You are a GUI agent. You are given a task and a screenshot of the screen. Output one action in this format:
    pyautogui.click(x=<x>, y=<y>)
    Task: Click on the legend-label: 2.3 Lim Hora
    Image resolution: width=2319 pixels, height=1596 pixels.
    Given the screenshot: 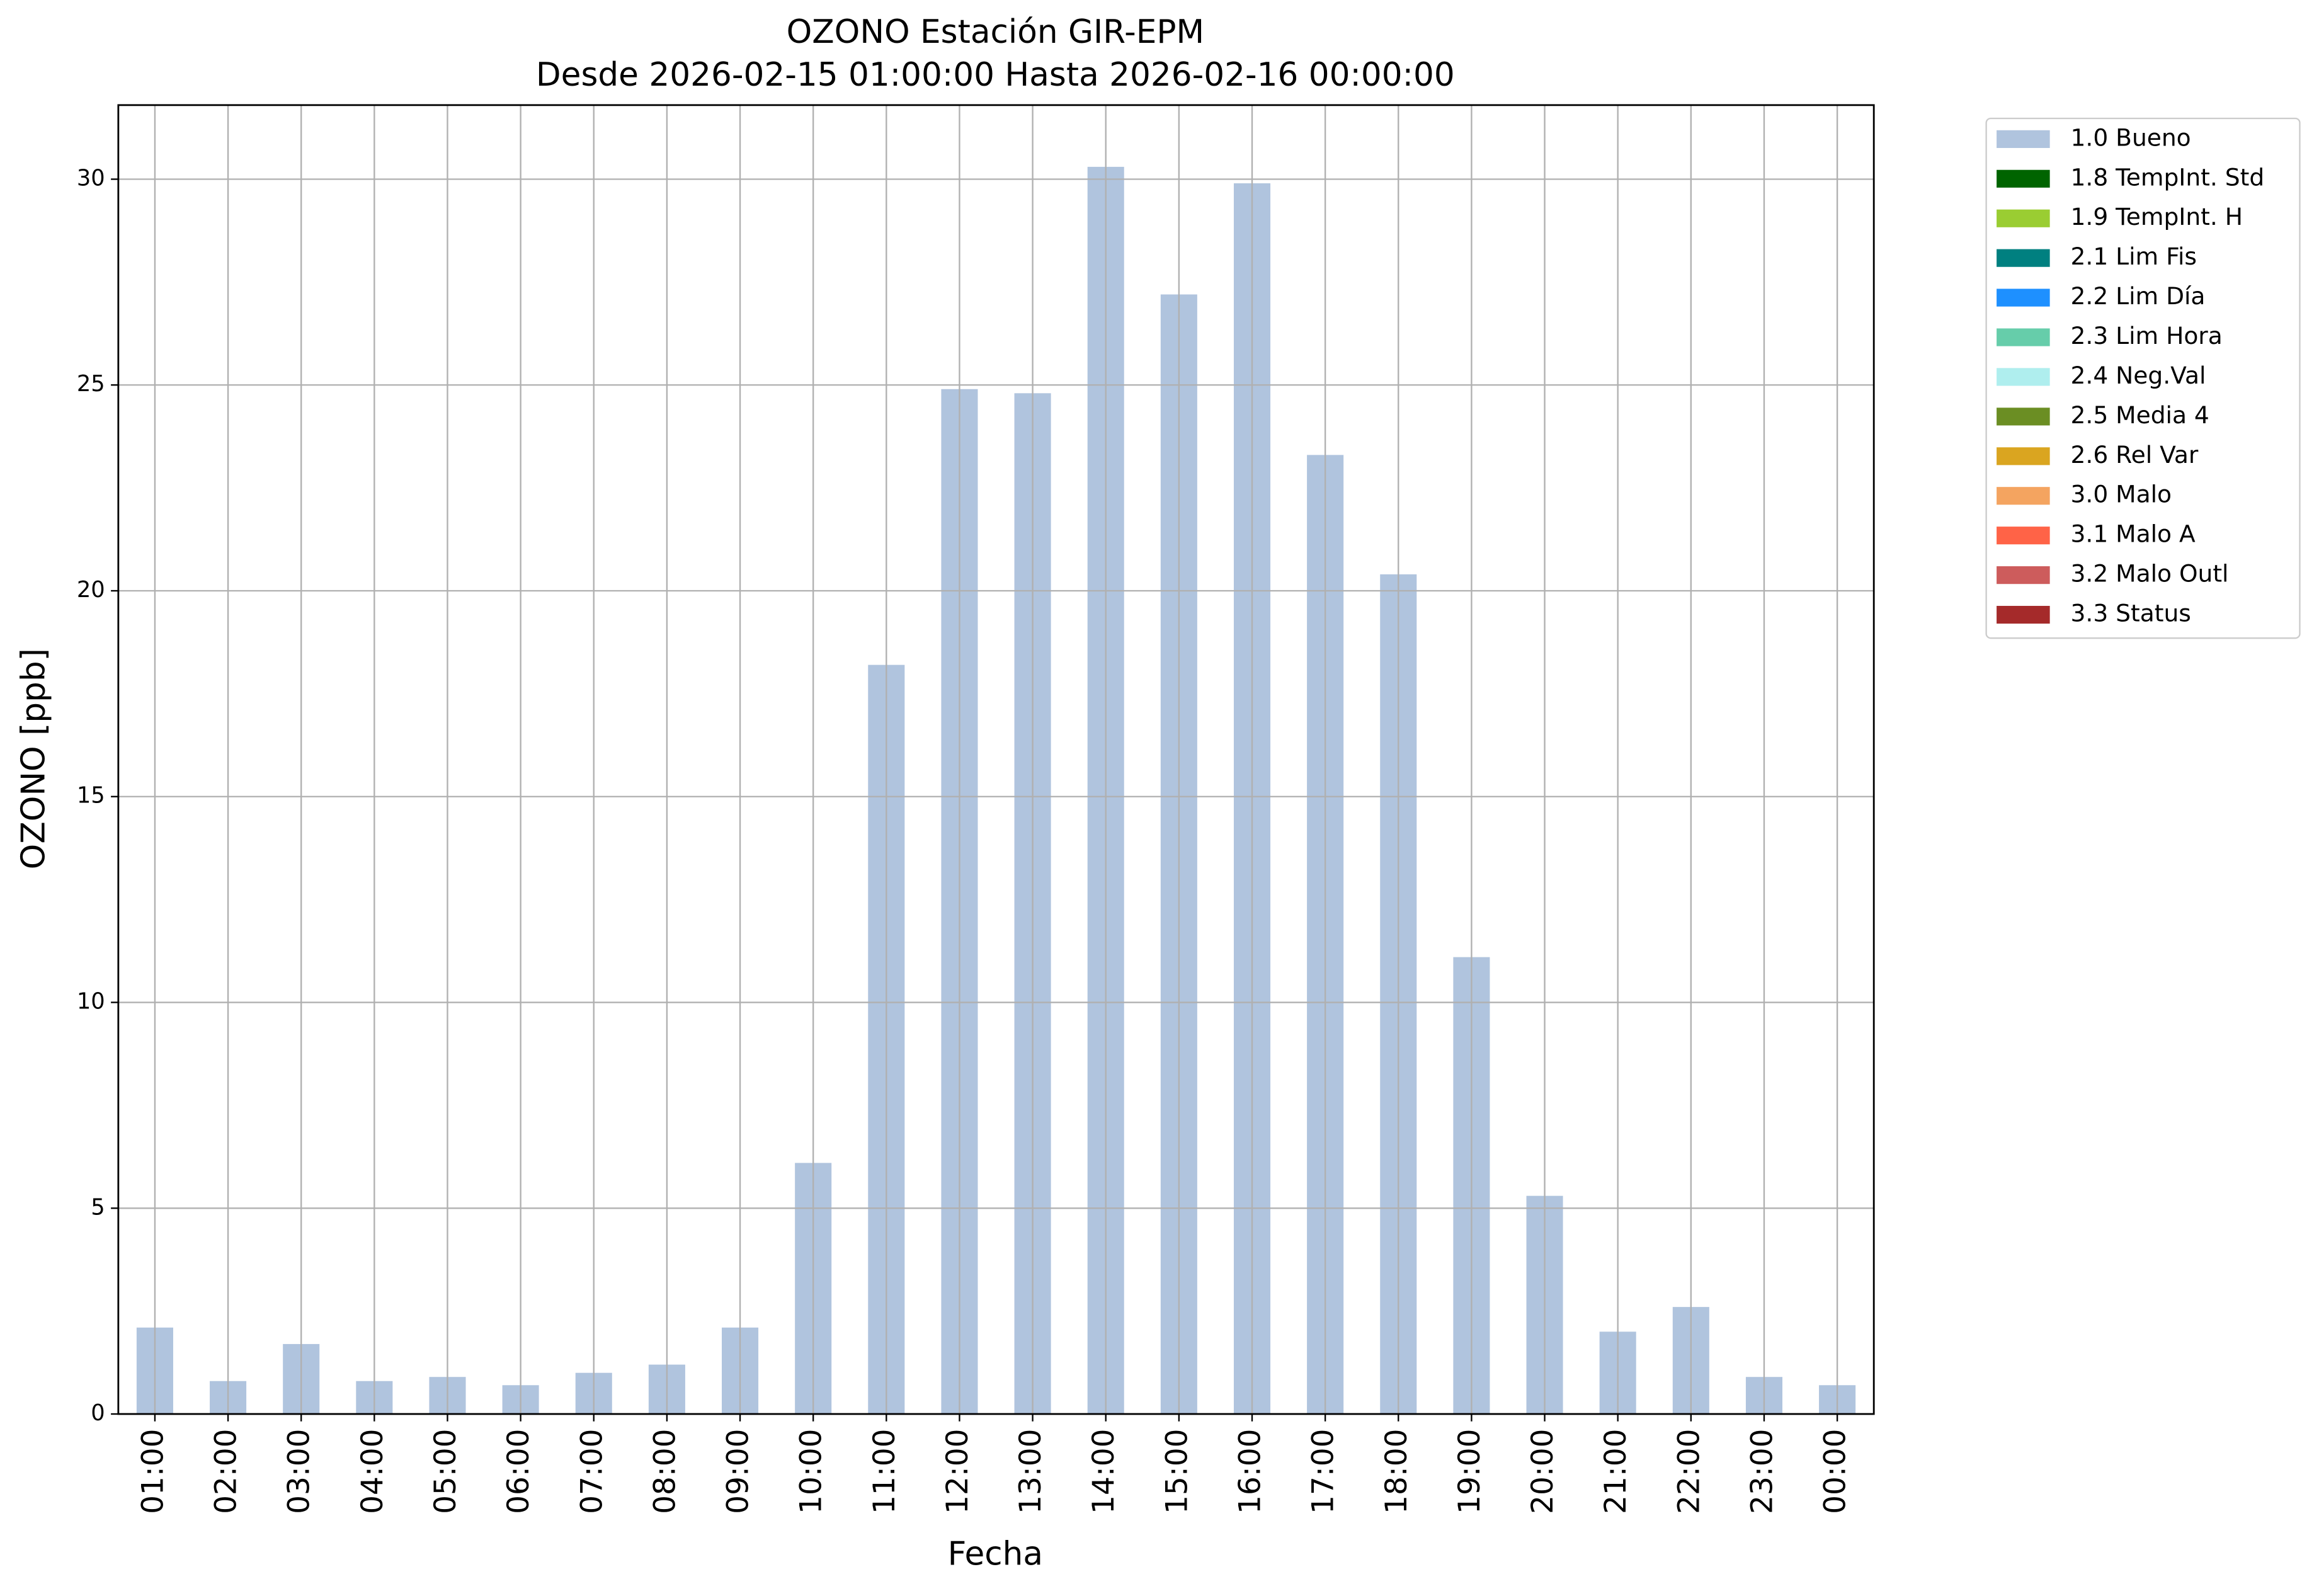 What is the action you would take?
    pyautogui.click(x=2147, y=336)
    